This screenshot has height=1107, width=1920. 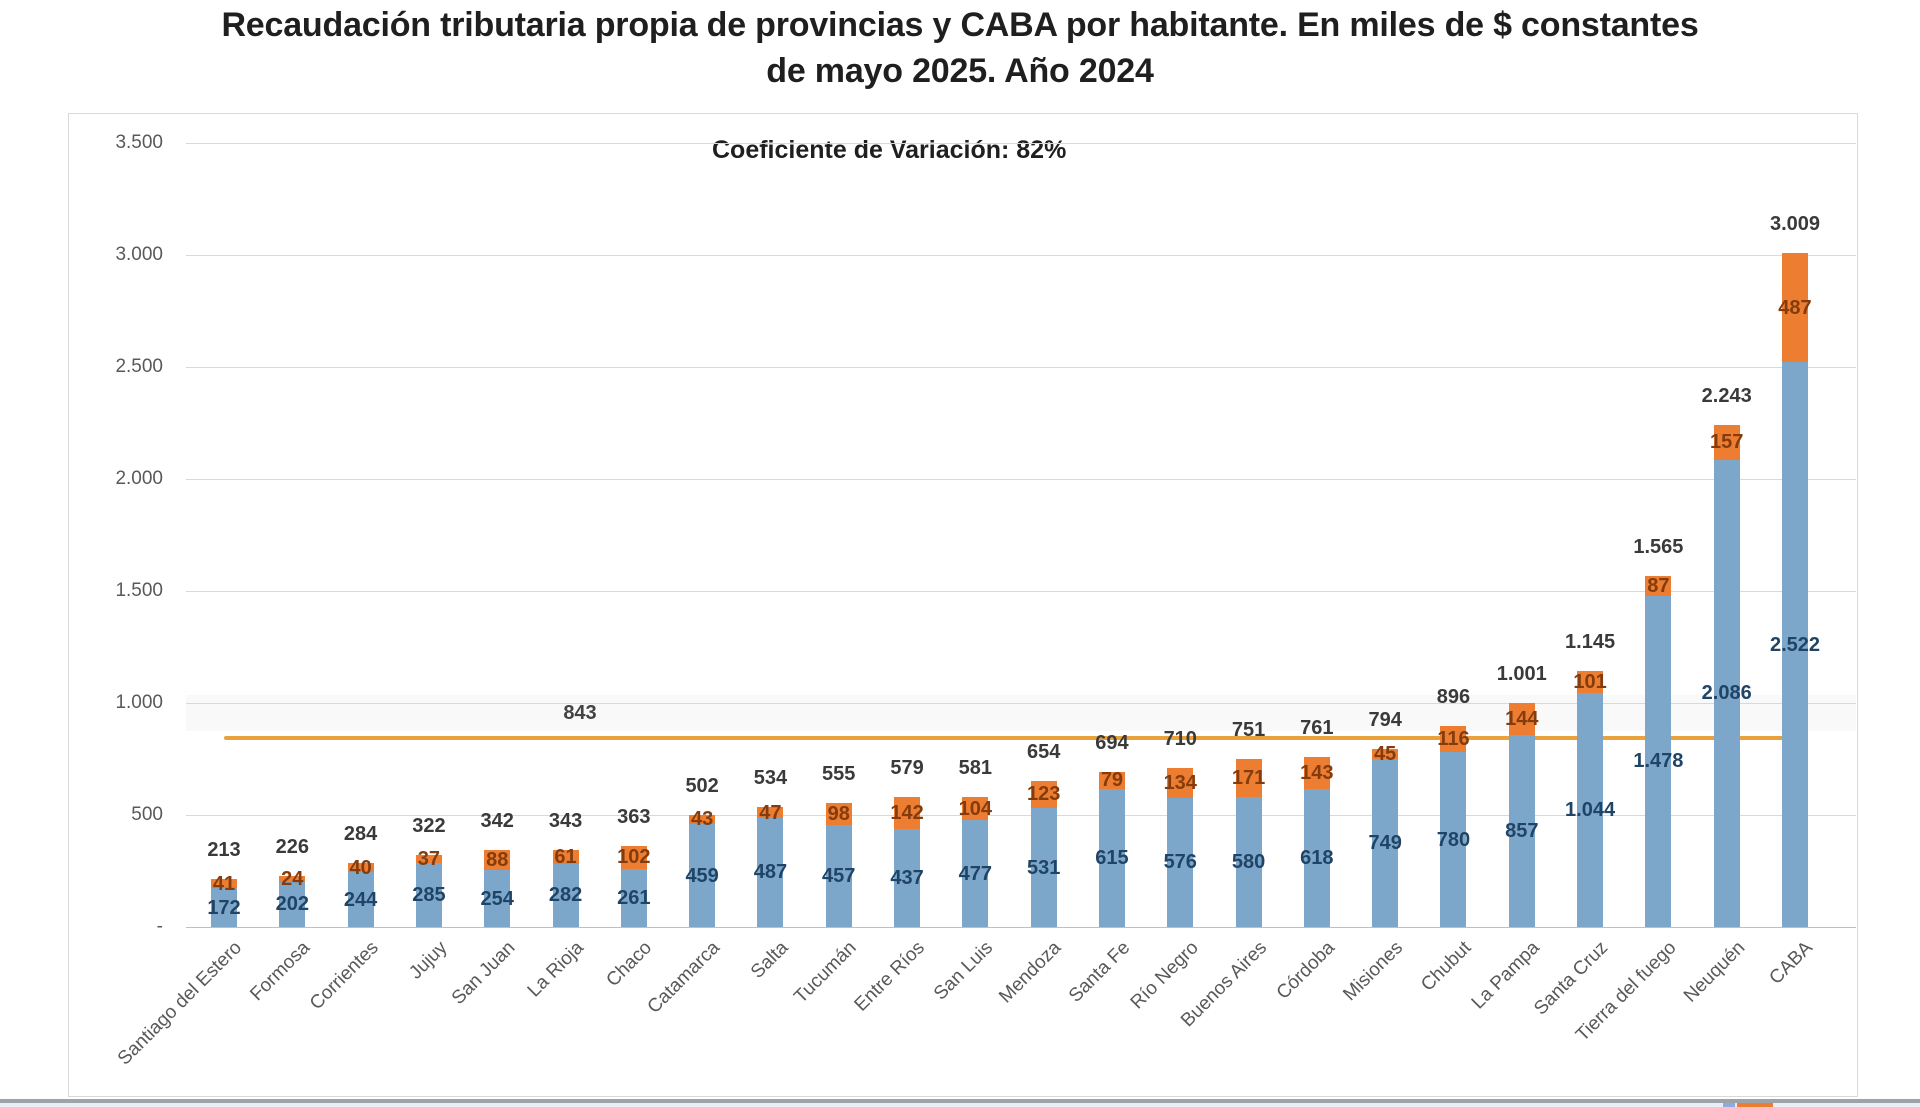 I want to click on total-value-label: 2.243, so click(x=1726, y=395).